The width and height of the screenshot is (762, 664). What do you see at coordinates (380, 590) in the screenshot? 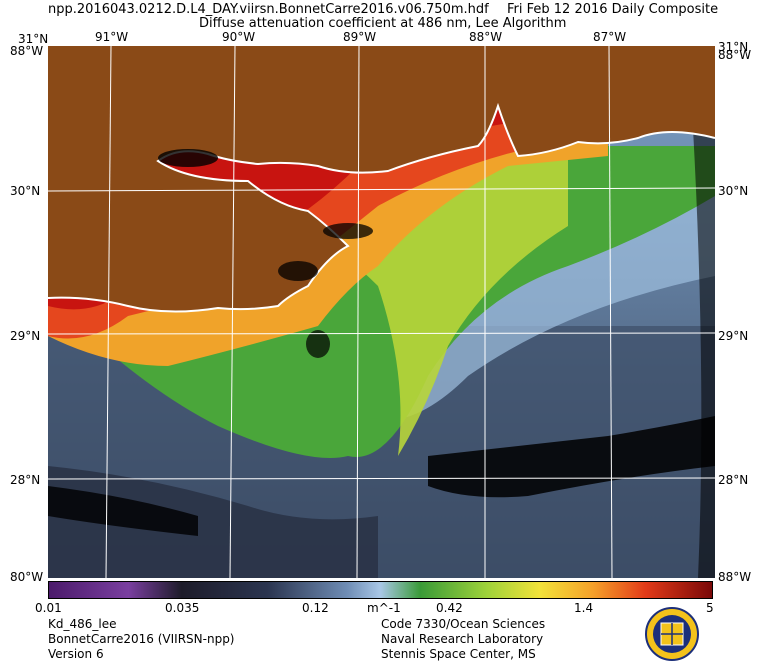
I see `colorbar` at bounding box center [380, 590].